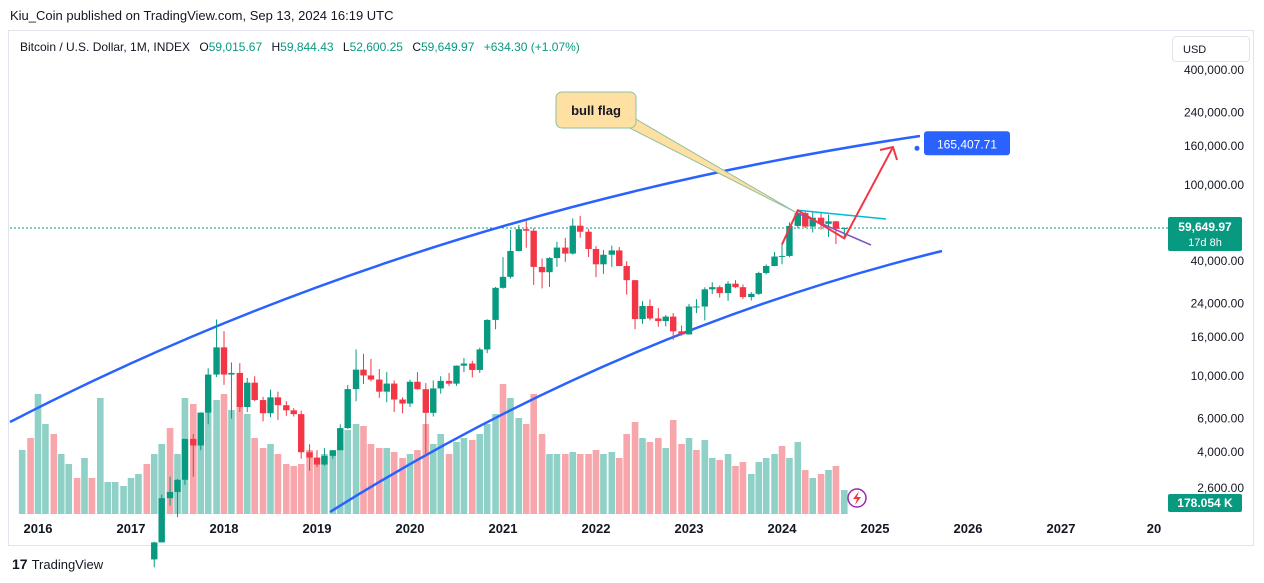 The height and width of the screenshot is (583, 1264). I want to click on time-tick-label: 2021, so click(503, 528).